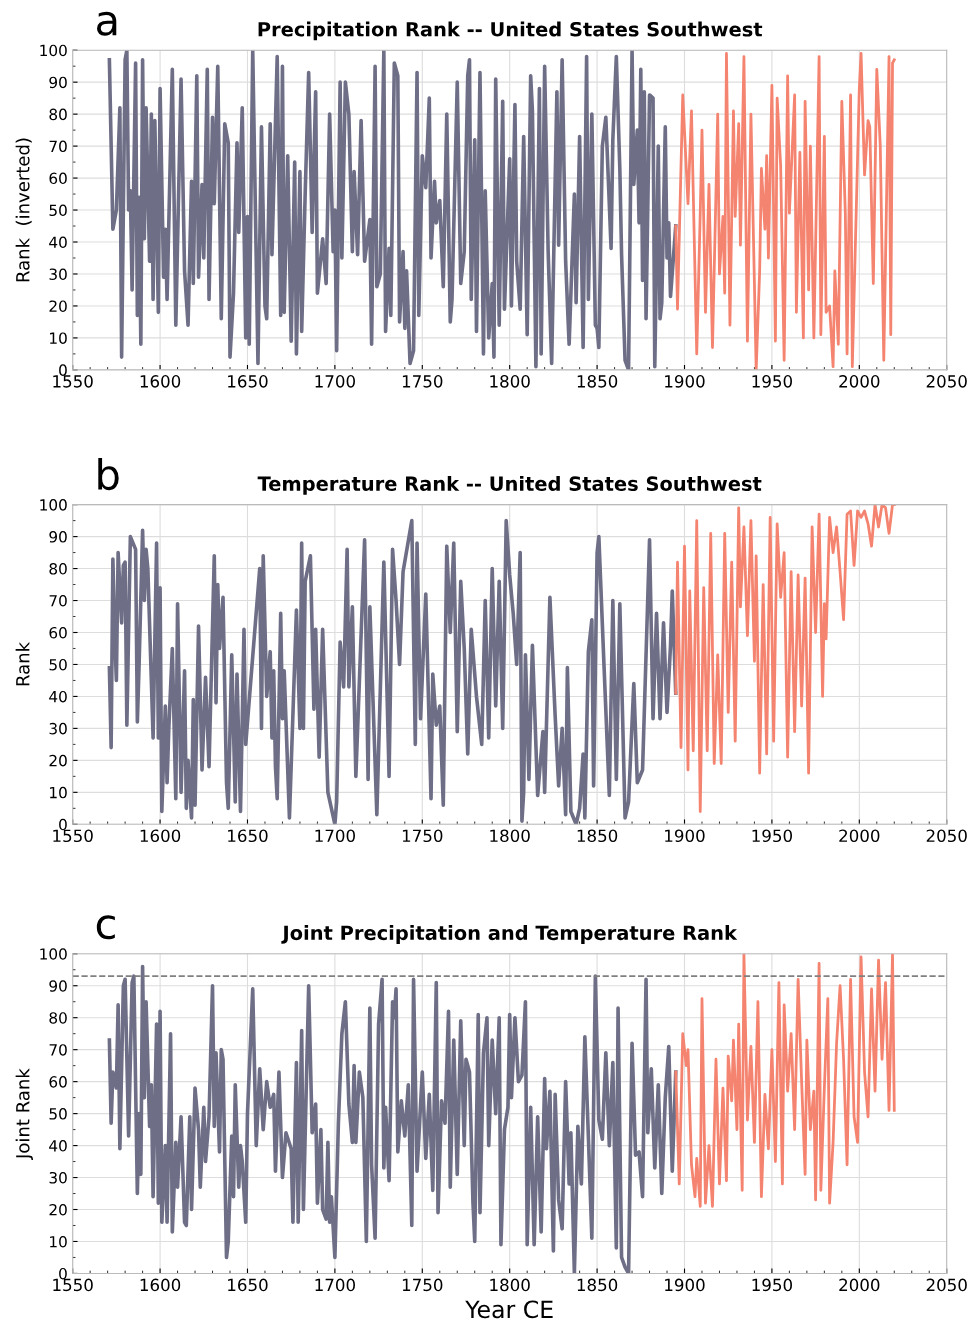 The height and width of the screenshot is (1321, 969). Describe the element at coordinates (509, 934) in the screenshot. I see `chart-title: Joint Precipitation and Temperature Rank` at that location.